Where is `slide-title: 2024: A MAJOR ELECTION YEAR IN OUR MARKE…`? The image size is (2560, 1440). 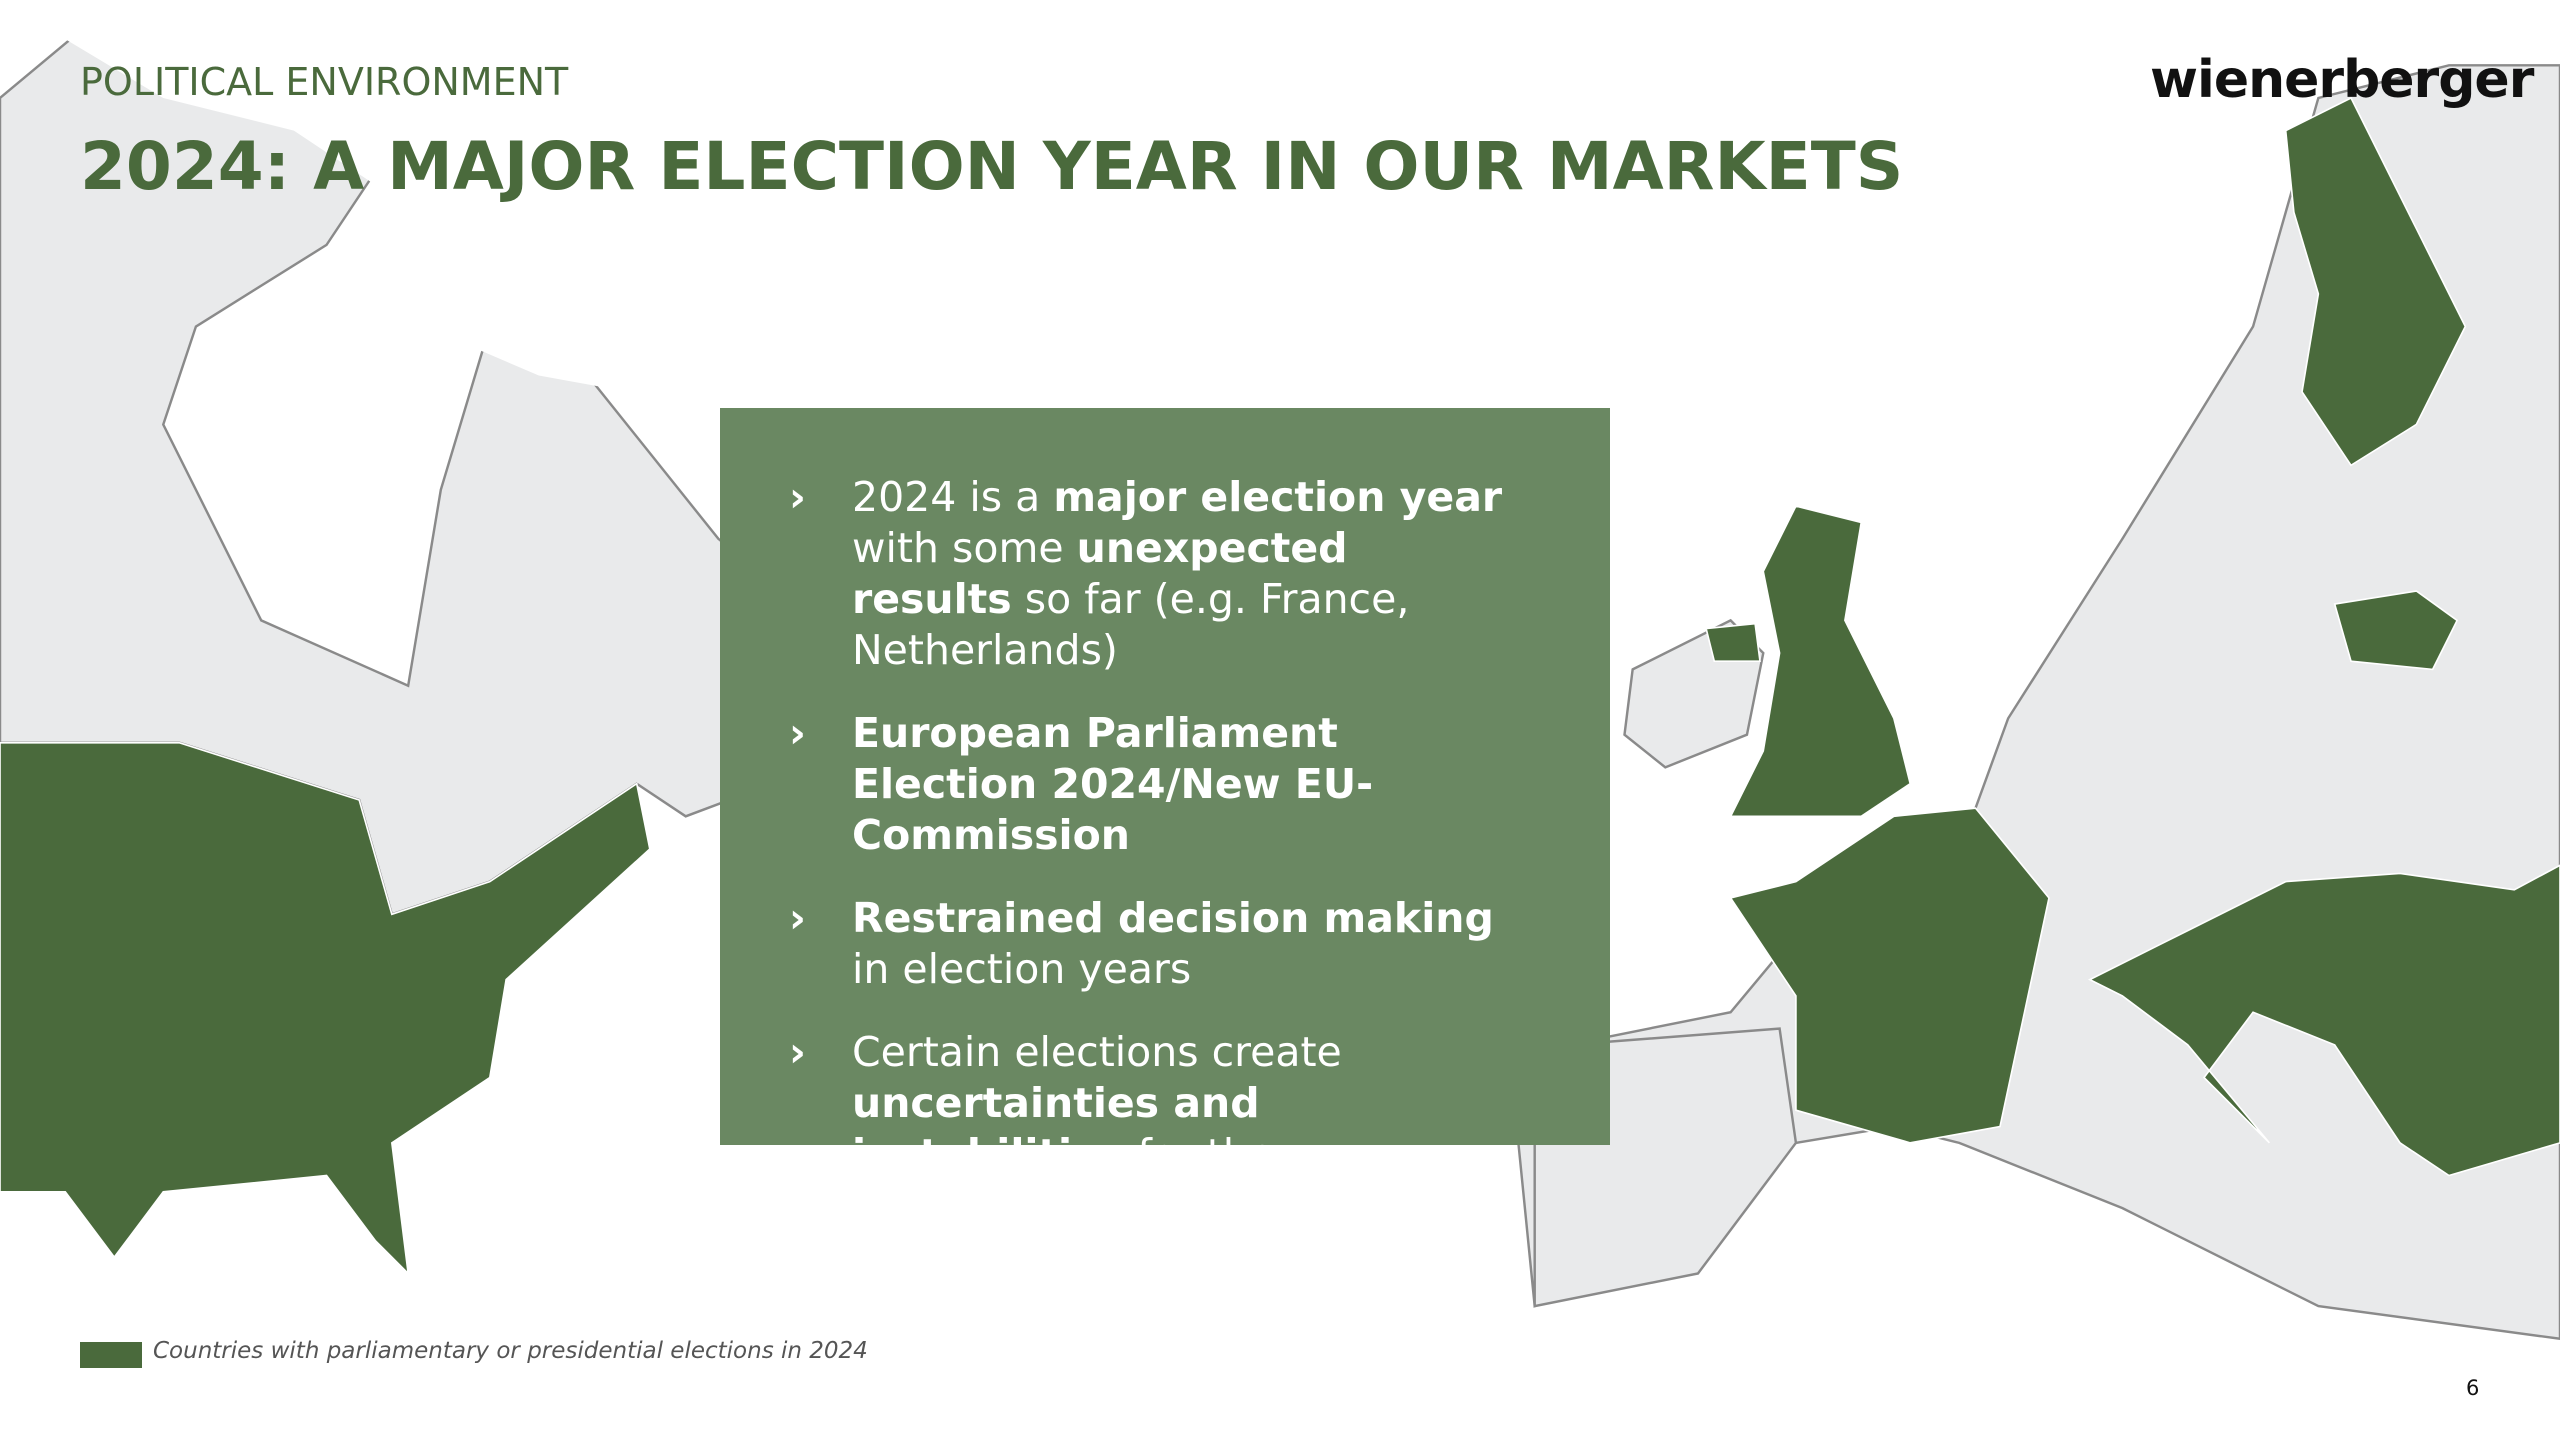 slide-title: 2024: A MAJOR ELECTION YEAR IN OUR MARKE… is located at coordinates (992, 166).